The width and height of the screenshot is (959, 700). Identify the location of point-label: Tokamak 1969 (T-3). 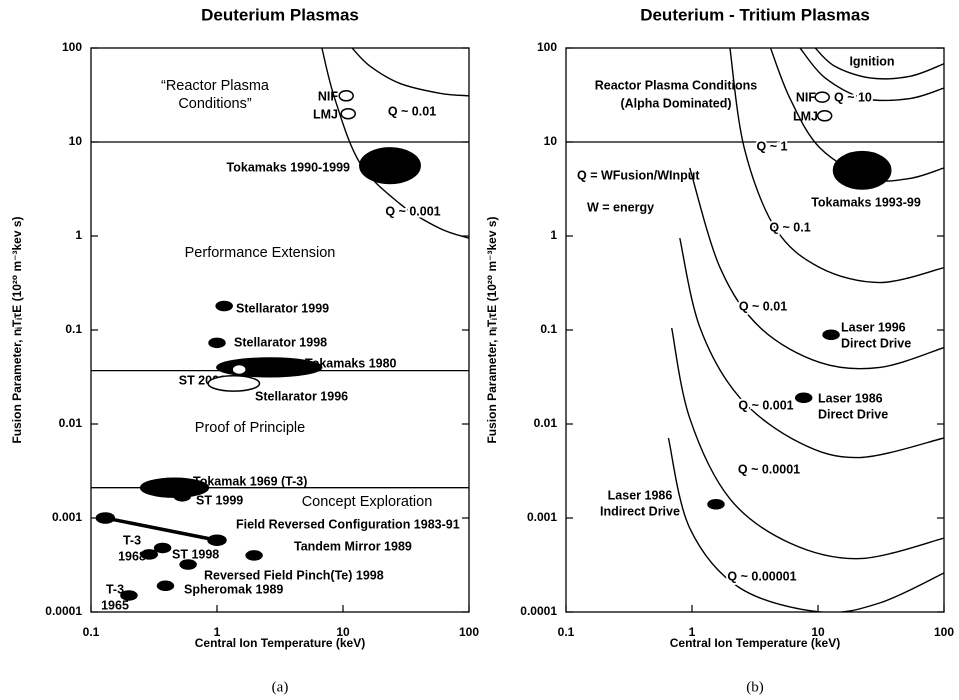
(250, 481).